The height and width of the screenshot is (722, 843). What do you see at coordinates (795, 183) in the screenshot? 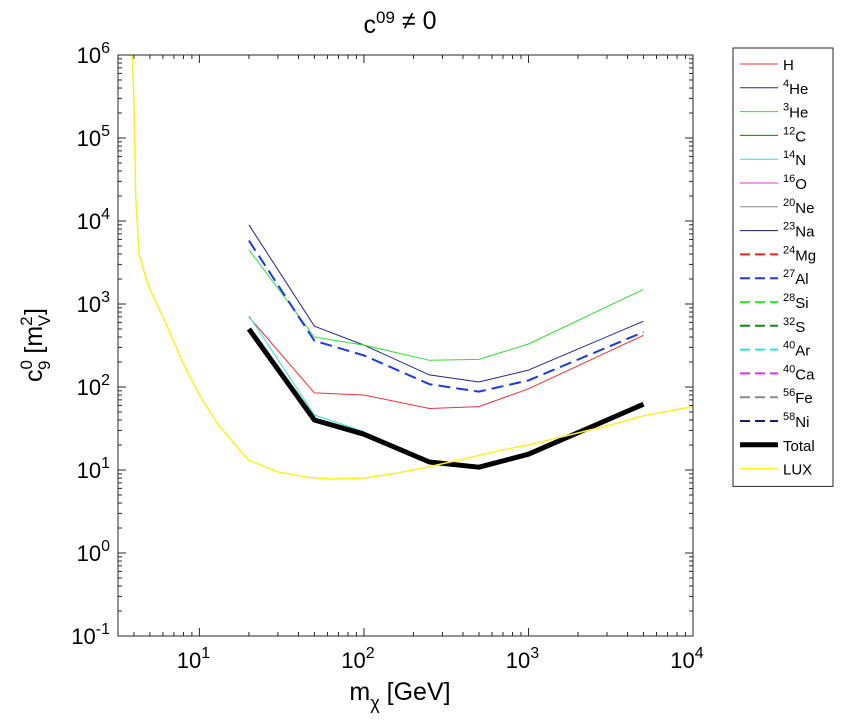
I see `legend-label-16o: 16O` at bounding box center [795, 183].